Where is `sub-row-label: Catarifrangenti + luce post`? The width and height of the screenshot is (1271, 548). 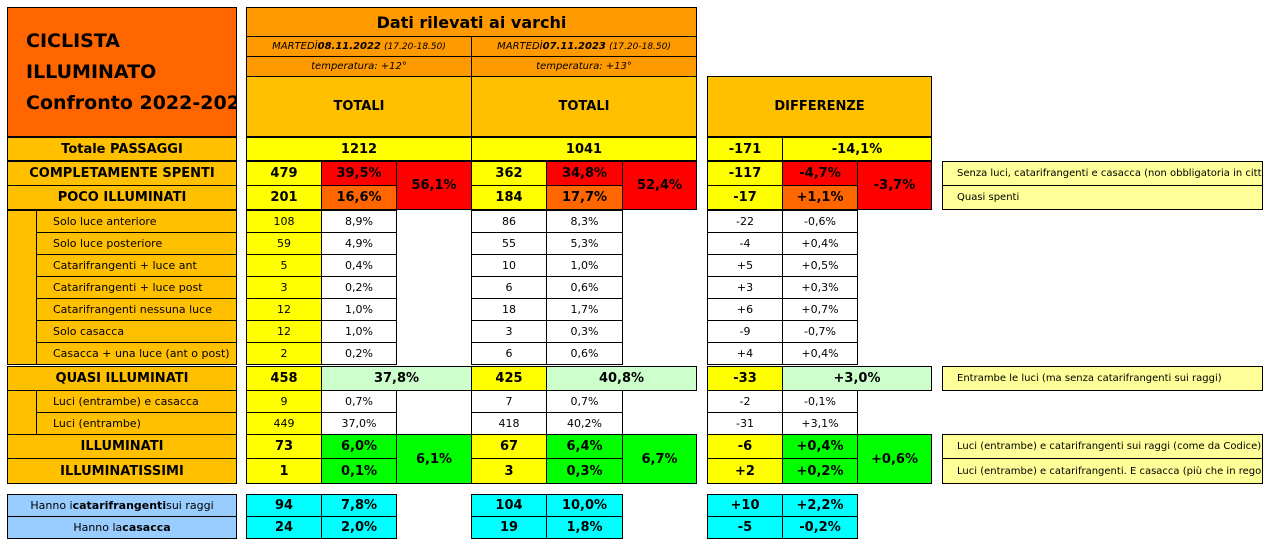
sub-row-label: Catarifrangenti + luce post is located at coordinates (136, 287).